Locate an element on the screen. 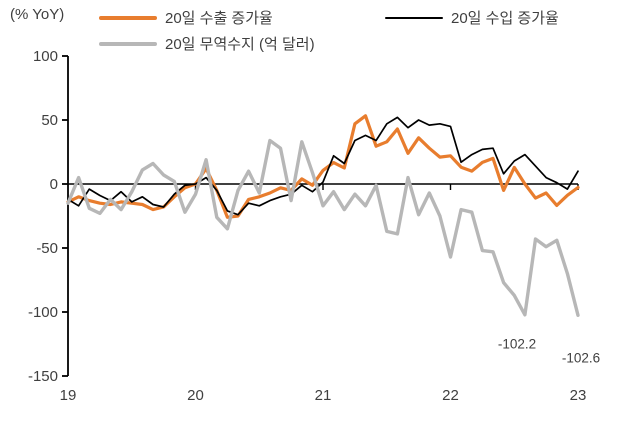  legend-item-export: 20일 수출 증가율 is located at coordinates (186, 17).